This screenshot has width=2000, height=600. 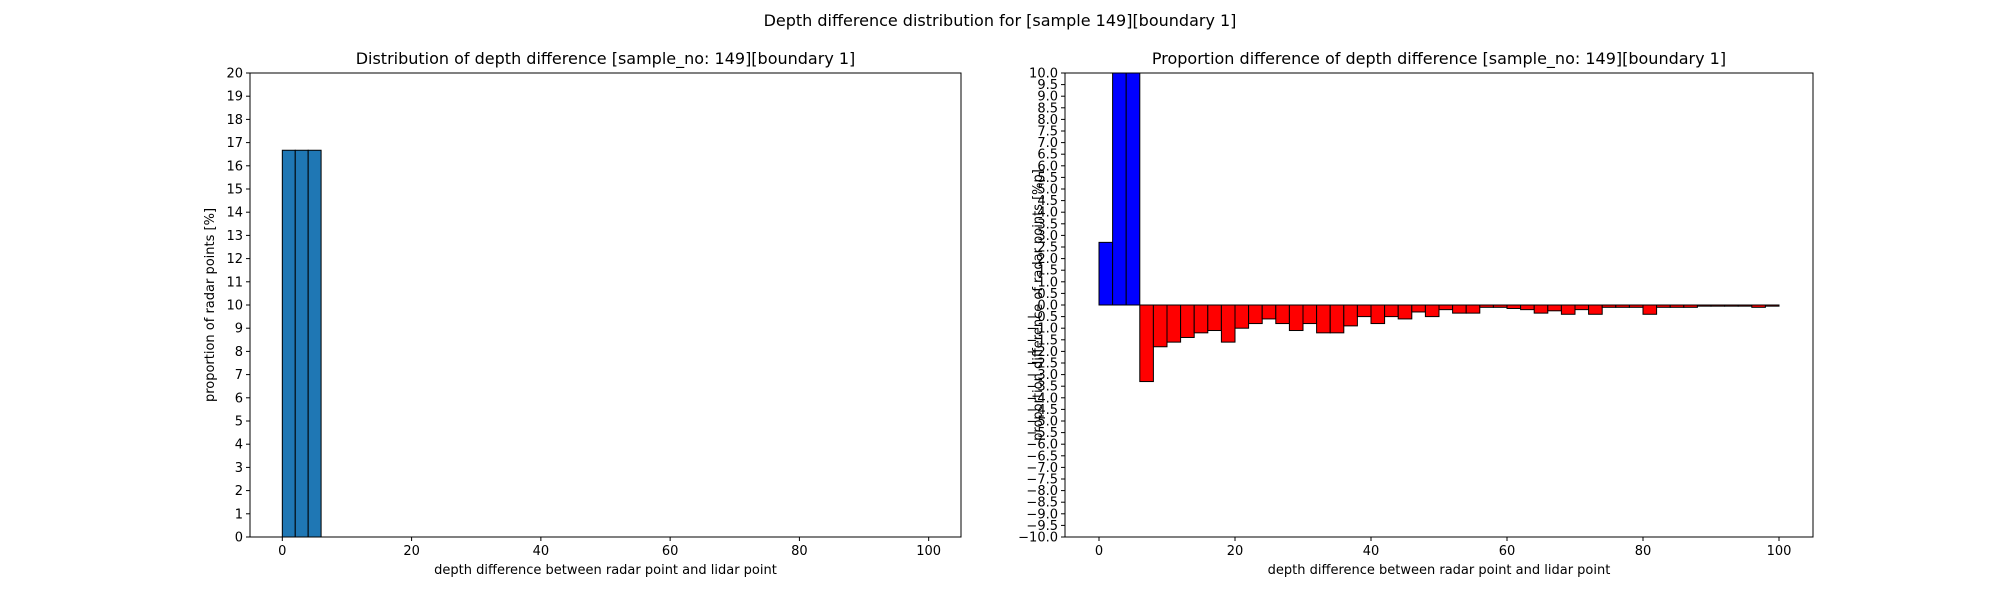 What do you see at coordinates (1042, 445) in the screenshot?
I see `y-tick-label-8: −6.0` at bounding box center [1042, 445].